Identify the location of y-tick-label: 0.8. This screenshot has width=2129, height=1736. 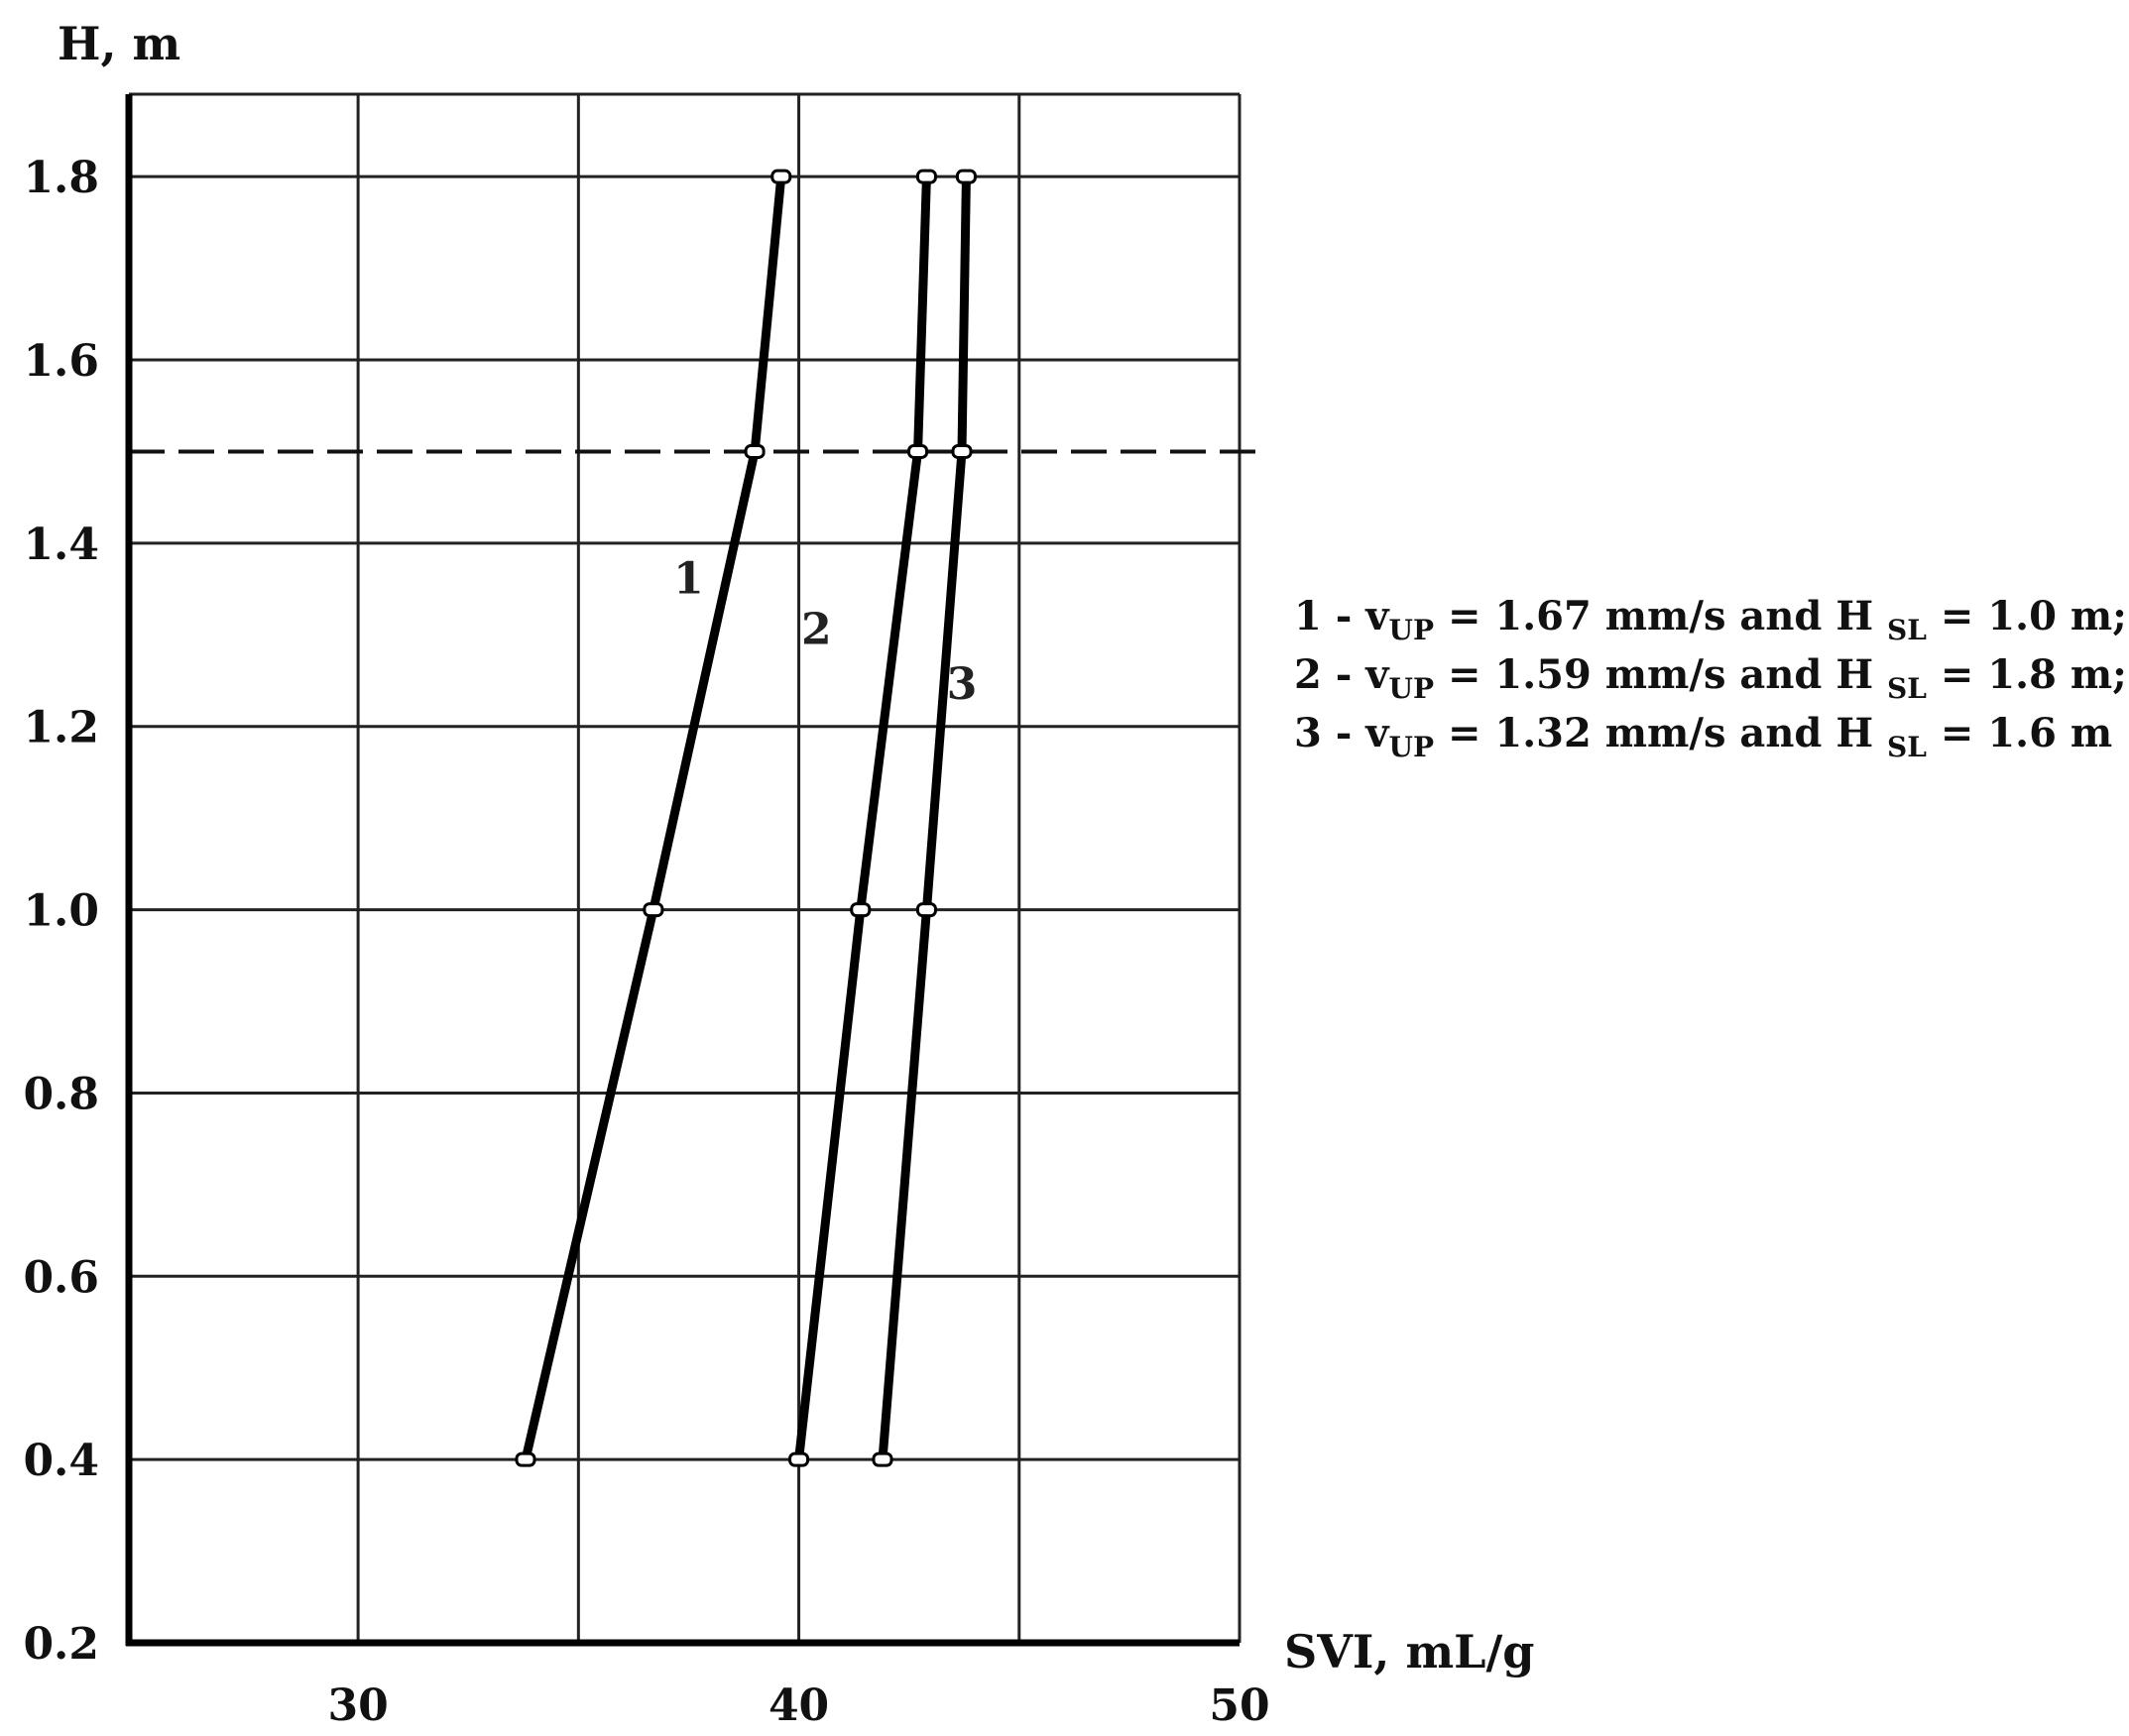
(61, 1094).